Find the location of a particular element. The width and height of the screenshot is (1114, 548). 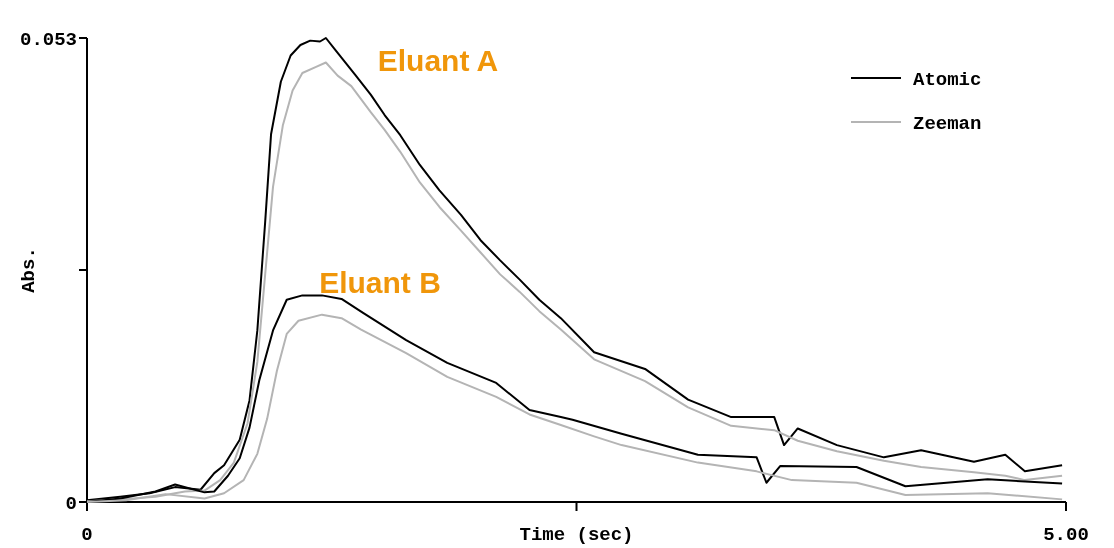

legend-label: Atomic is located at coordinates (947, 79).